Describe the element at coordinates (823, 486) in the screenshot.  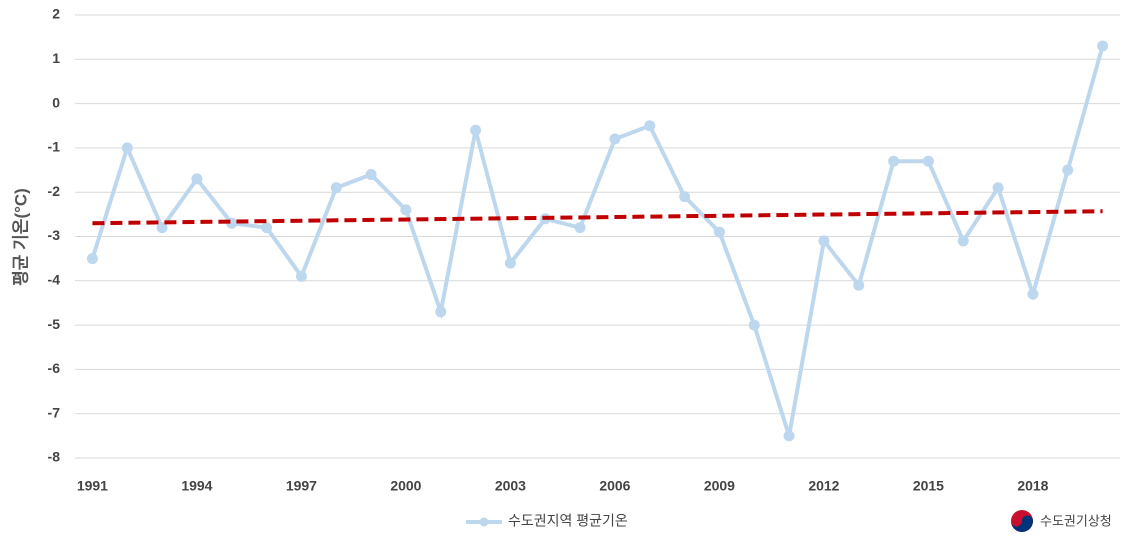
I see `x-tick-label: 2012` at that location.